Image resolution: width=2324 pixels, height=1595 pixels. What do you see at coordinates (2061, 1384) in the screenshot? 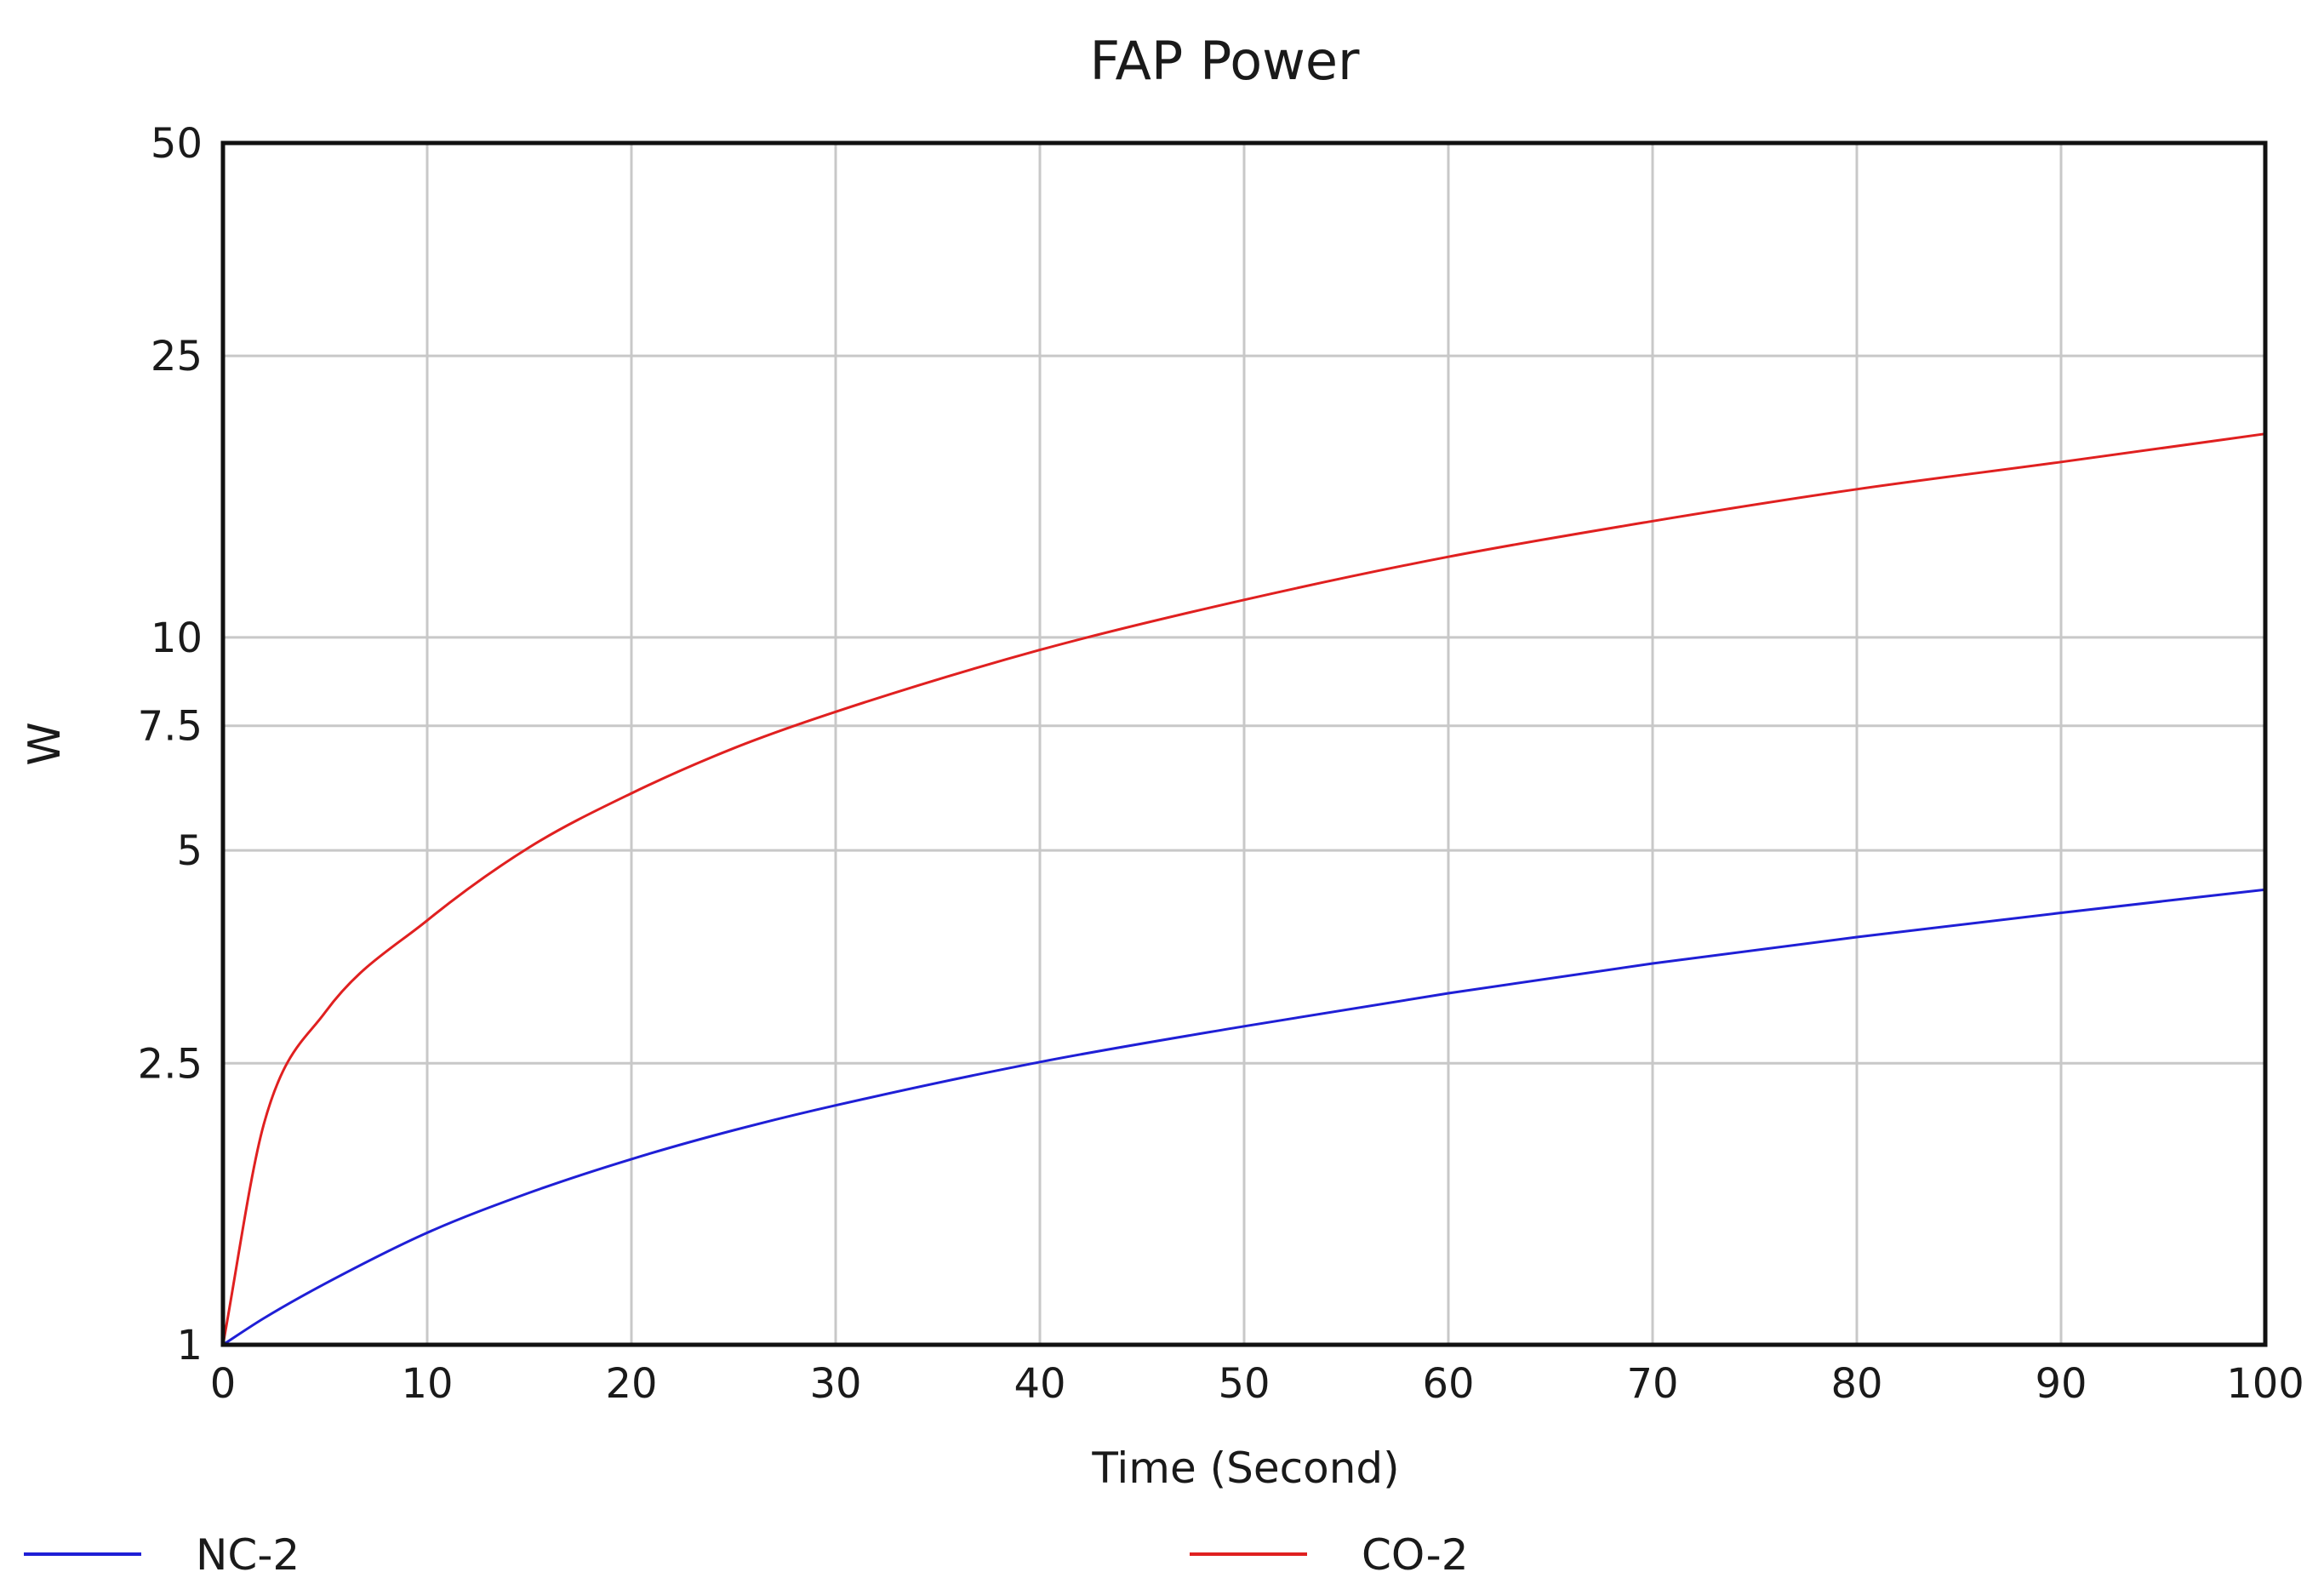
I see `x-tick-label: 90` at bounding box center [2061, 1384].